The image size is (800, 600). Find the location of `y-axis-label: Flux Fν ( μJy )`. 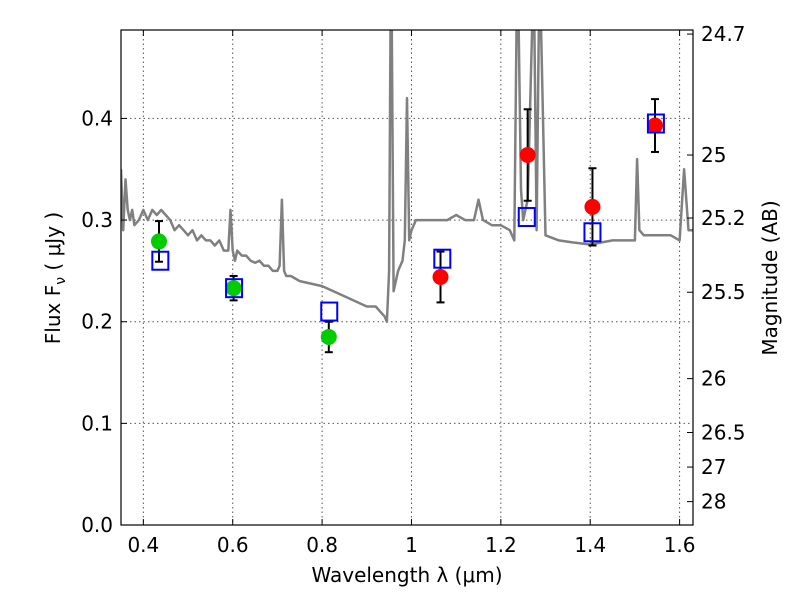

y-axis-label: Flux Fν ( μJy ) is located at coordinates (55, 278).